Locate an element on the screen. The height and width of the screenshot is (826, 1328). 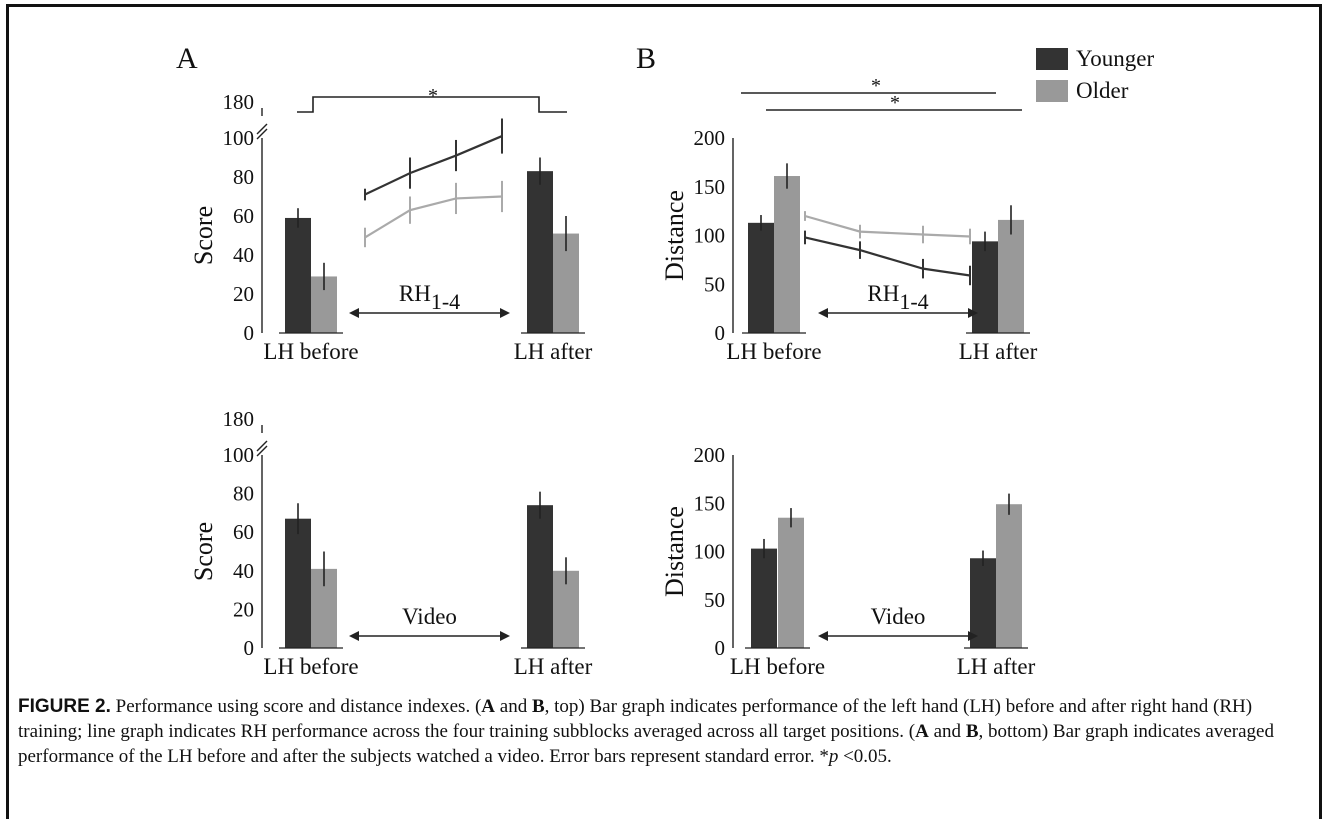
caption-lead: FIGURE 2. is located at coordinates (64, 706).